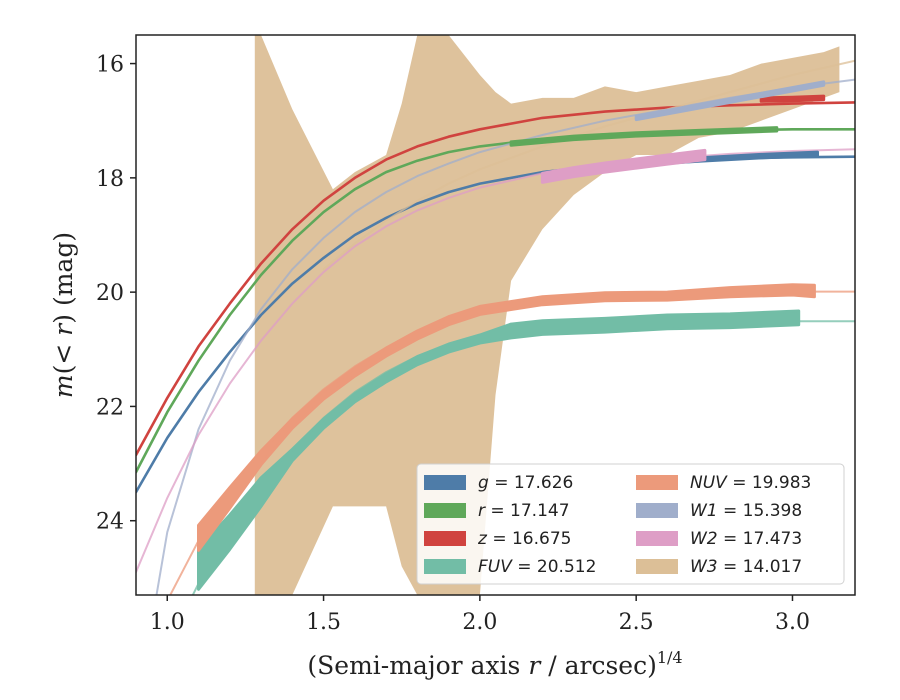 This screenshot has width=900, height=700. I want to click on legend-swatch-g, so click(445, 482).